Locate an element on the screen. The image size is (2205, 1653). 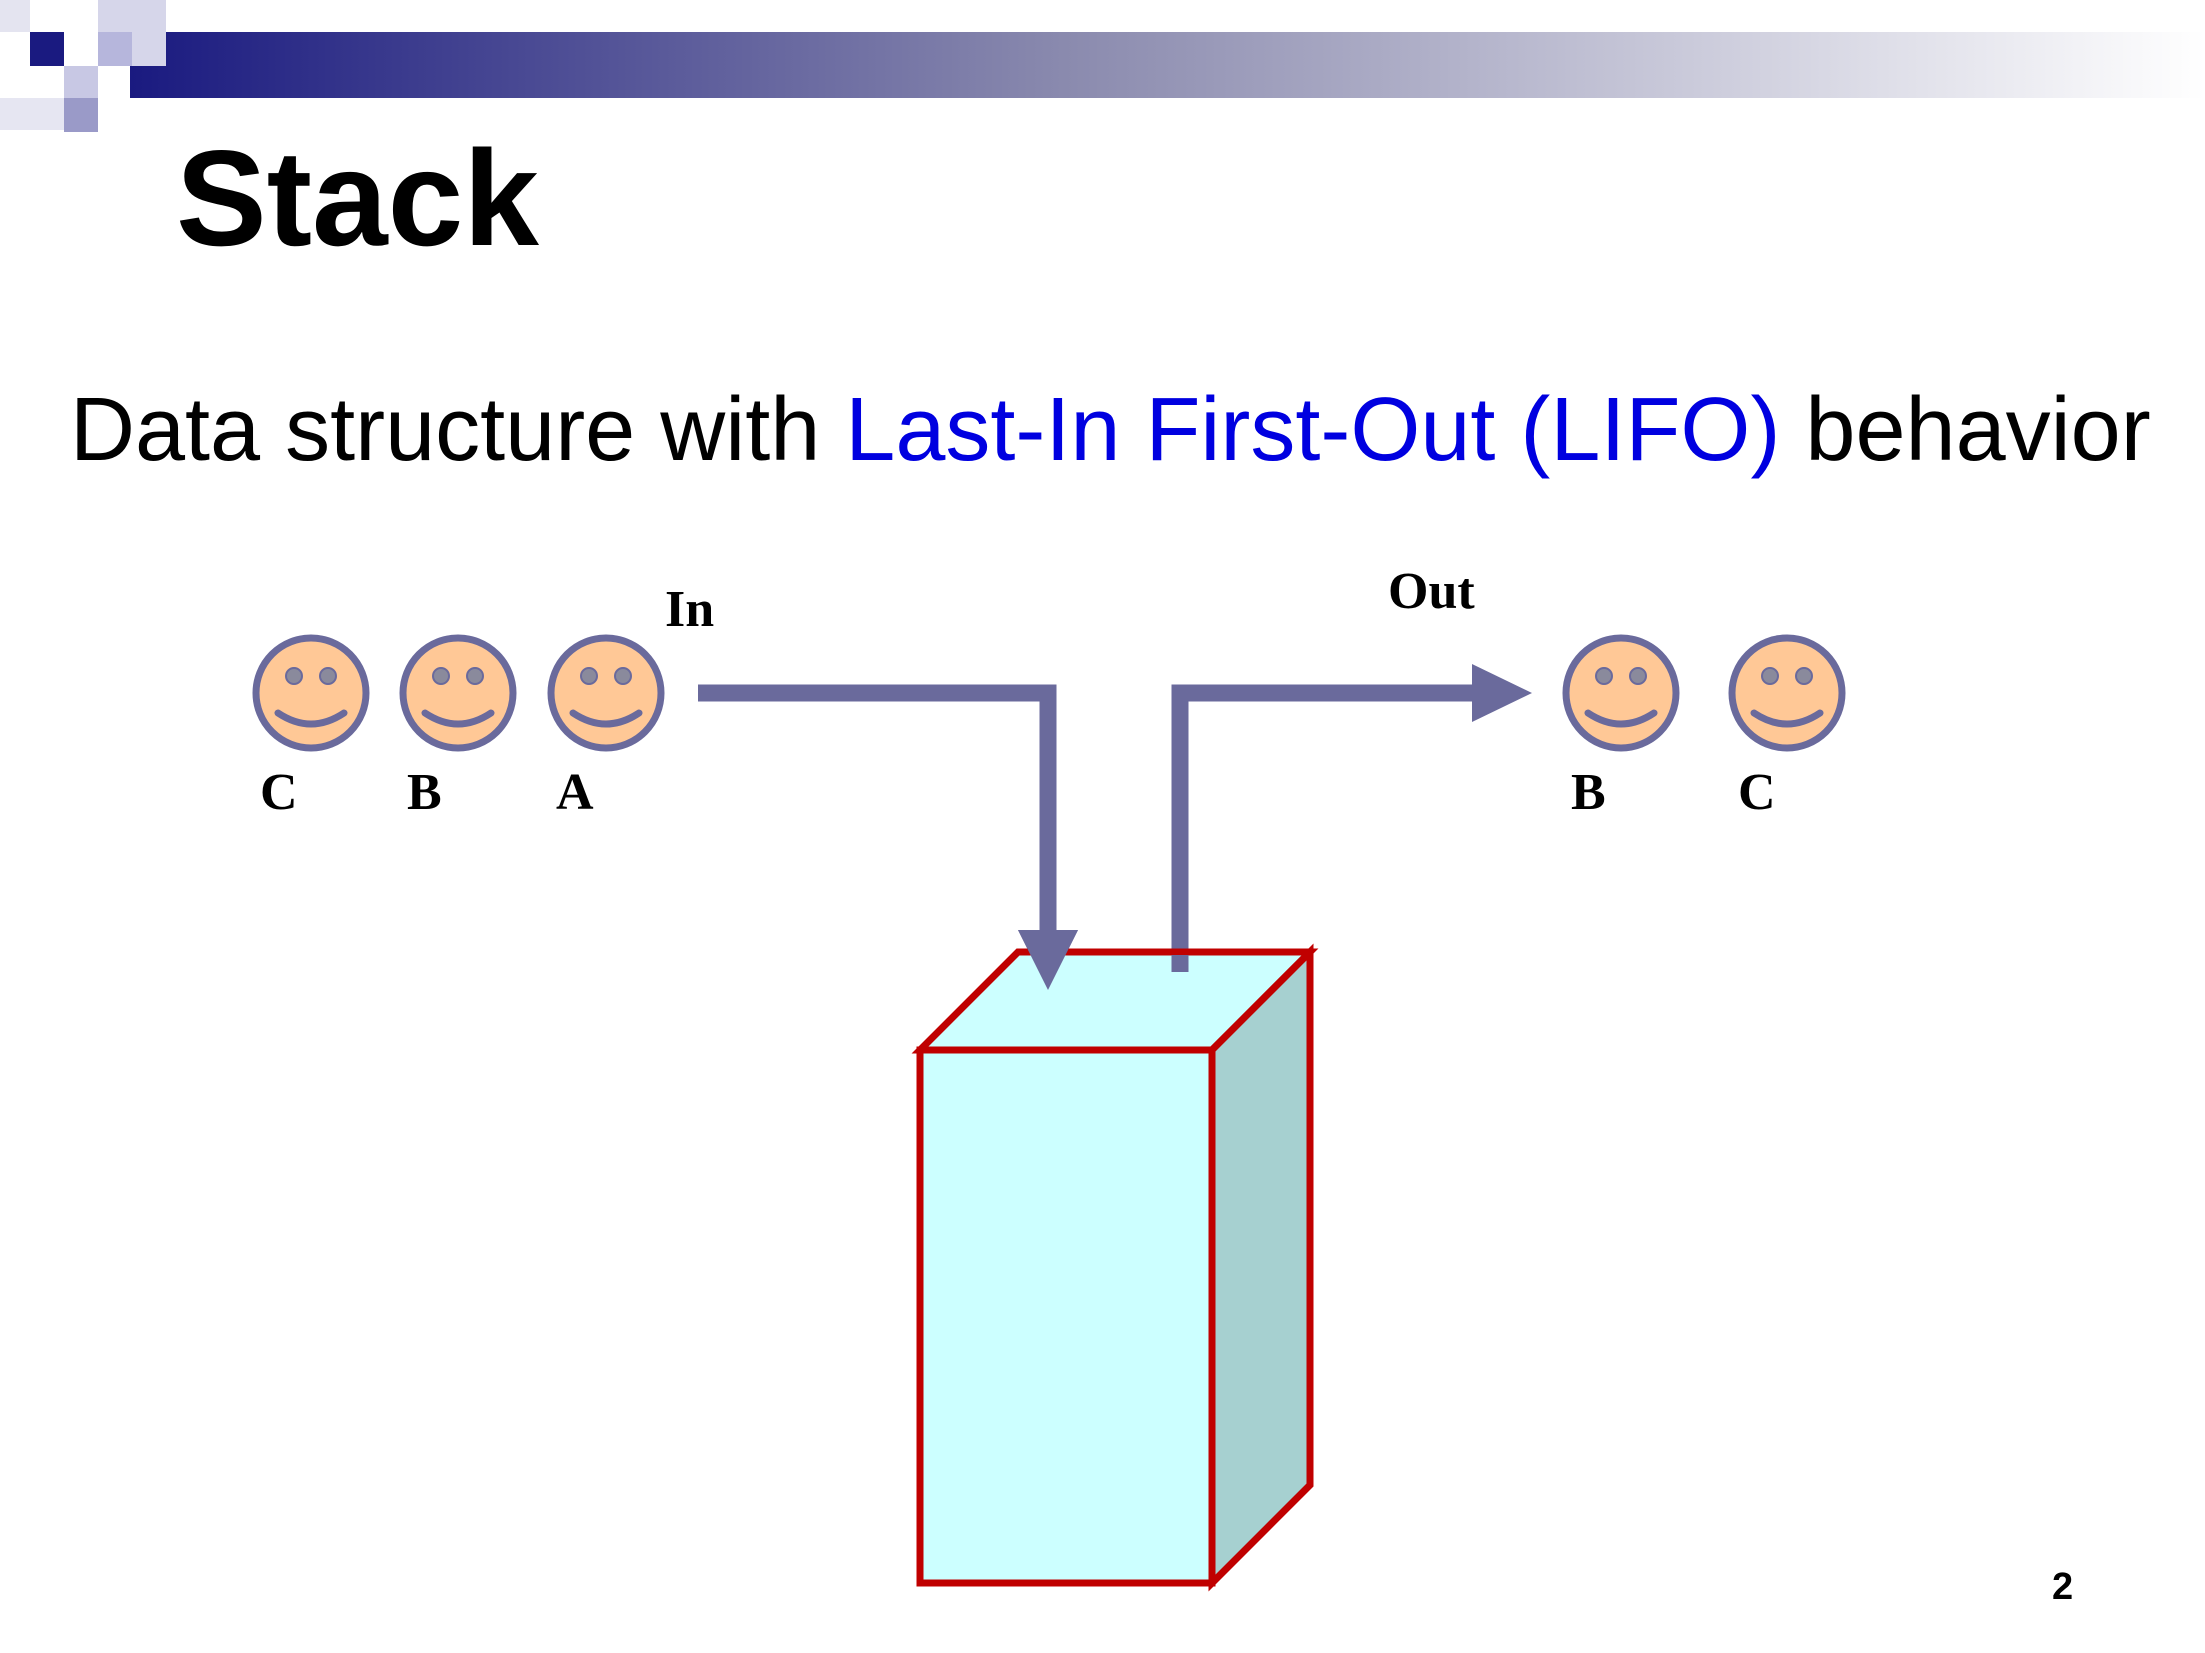
stack-container is located at coordinates (1115, 1267).